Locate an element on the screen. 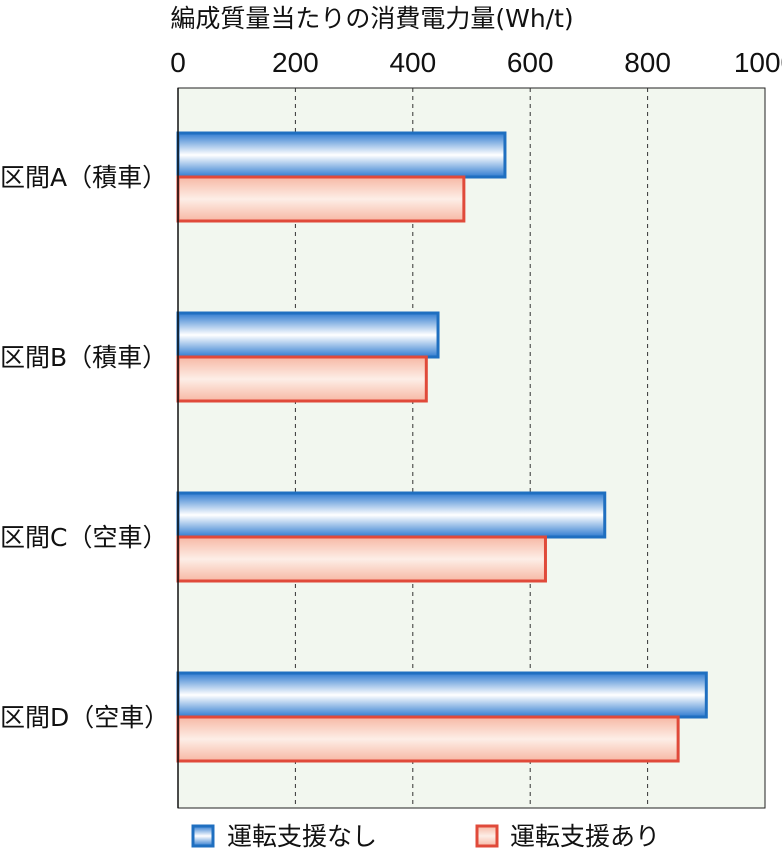  x-tick-1000: 1000 is located at coordinates (758, 62).